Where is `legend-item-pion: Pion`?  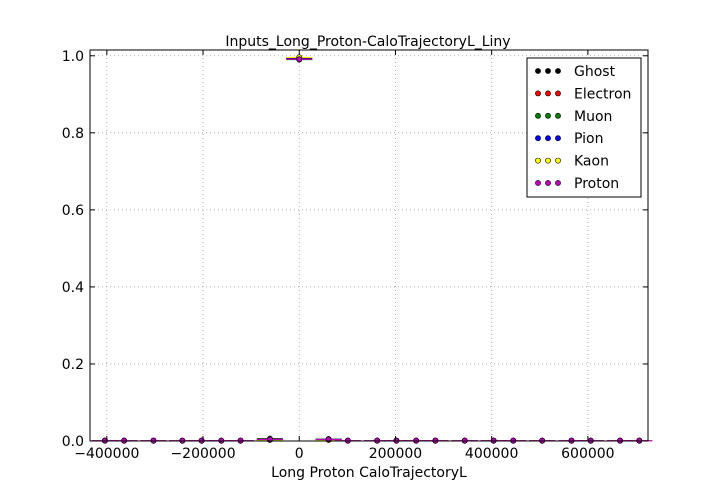 legend-item-pion: Pion is located at coordinates (569, 139).